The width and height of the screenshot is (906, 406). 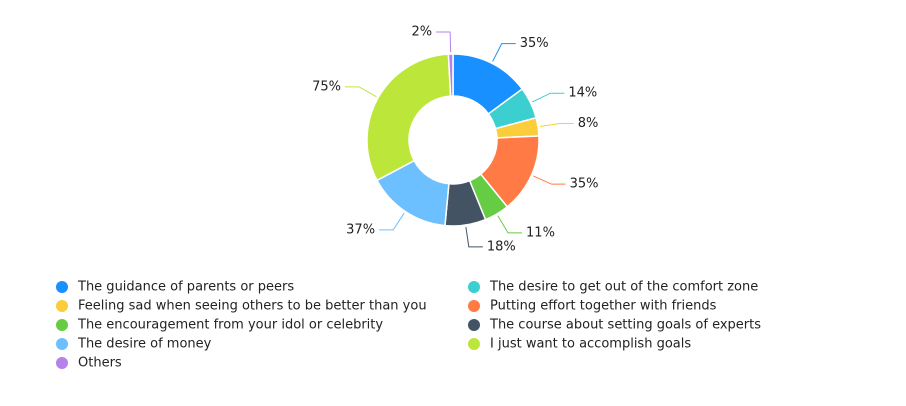 What do you see at coordinates (590, 344) in the screenshot?
I see `legend-text: I just want to accomplish goals` at bounding box center [590, 344].